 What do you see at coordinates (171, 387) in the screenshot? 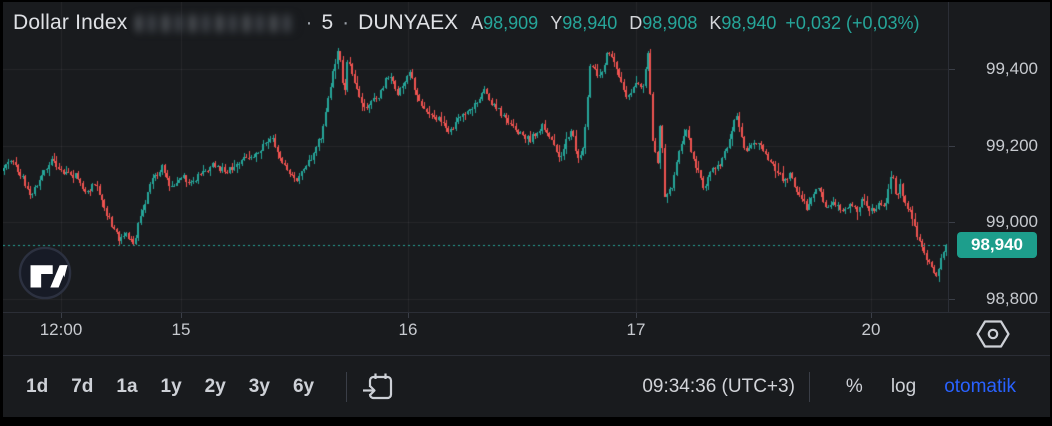
I see `range-button-1y: 1y` at bounding box center [171, 387].